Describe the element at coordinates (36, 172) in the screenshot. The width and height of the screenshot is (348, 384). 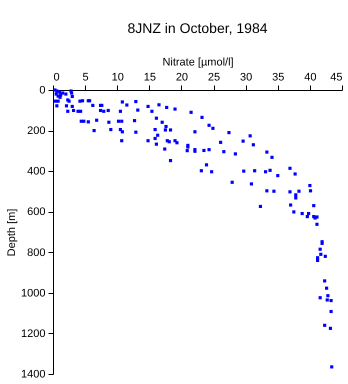
I see `y-tick-label: 400` at that location.